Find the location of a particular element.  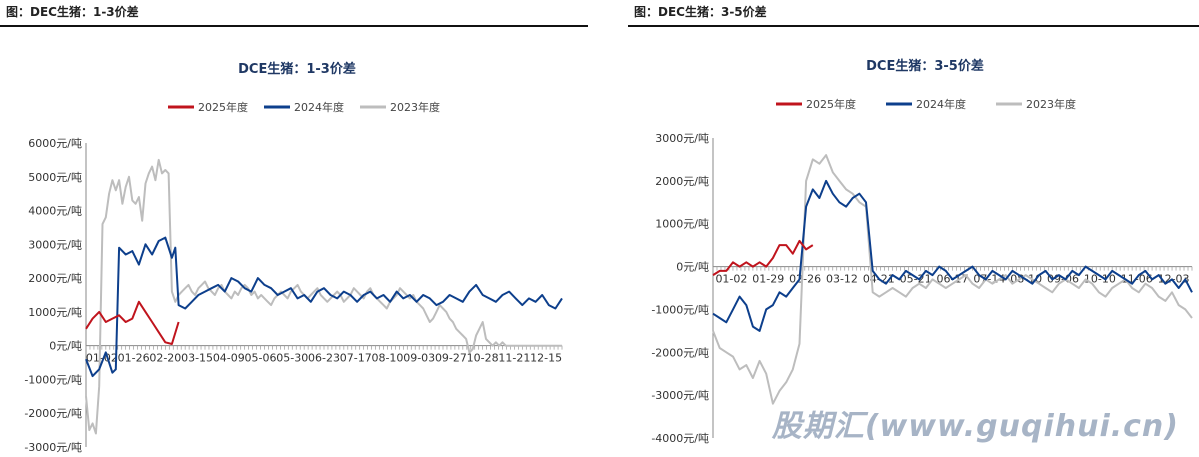

right-legend-label: 2025年度 is located at coordinates (831, 104).